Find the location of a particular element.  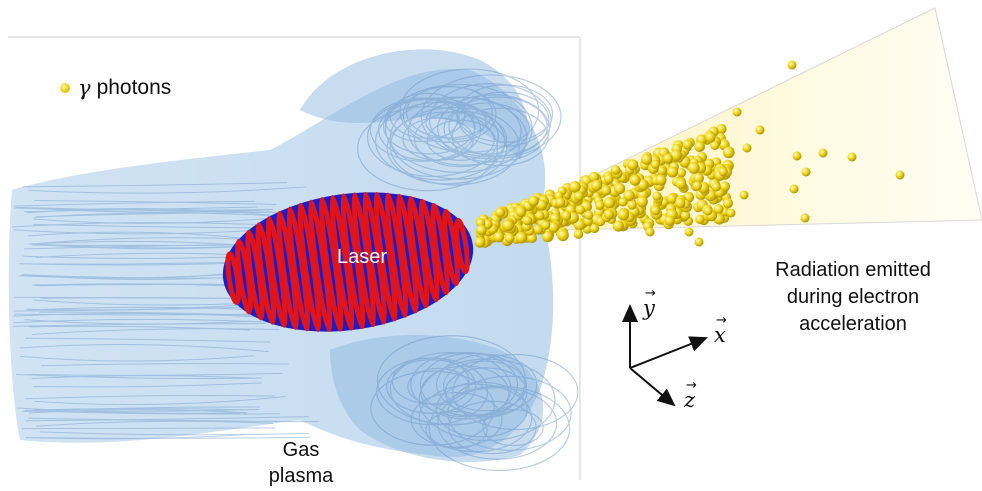

laser-pulse is located at coordinates (348, 262).